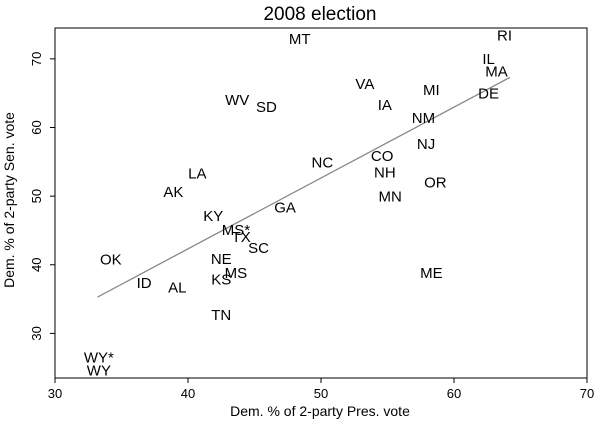 Image resolution: width=600 pixels, height=422 pixels. What do you see at coordinates (36, 333) in the screenshot?
I see `y-tick-label: 30` at bounding box center [36, 333].